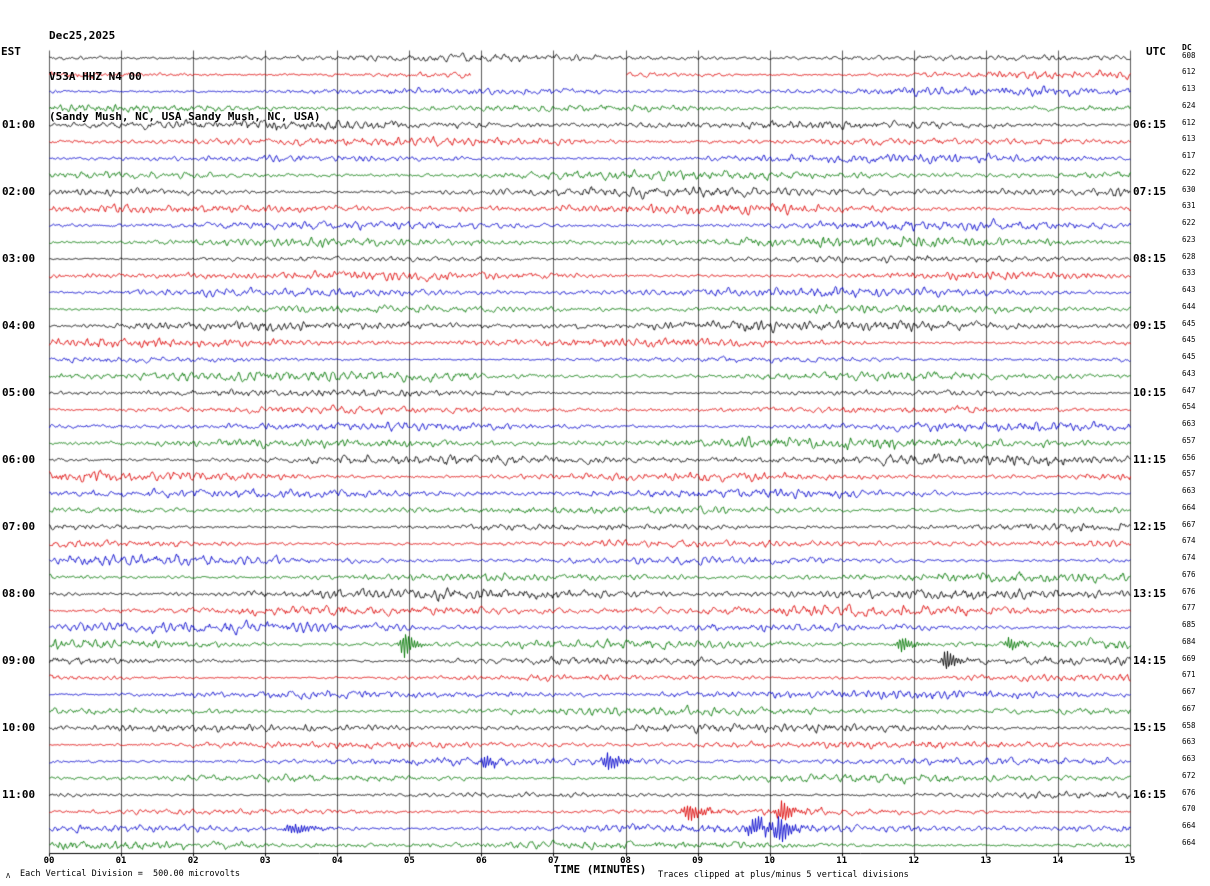 This screenshot has height=886, width=1210. I want to click on est-time-label: 11:00, so click(19, 794).